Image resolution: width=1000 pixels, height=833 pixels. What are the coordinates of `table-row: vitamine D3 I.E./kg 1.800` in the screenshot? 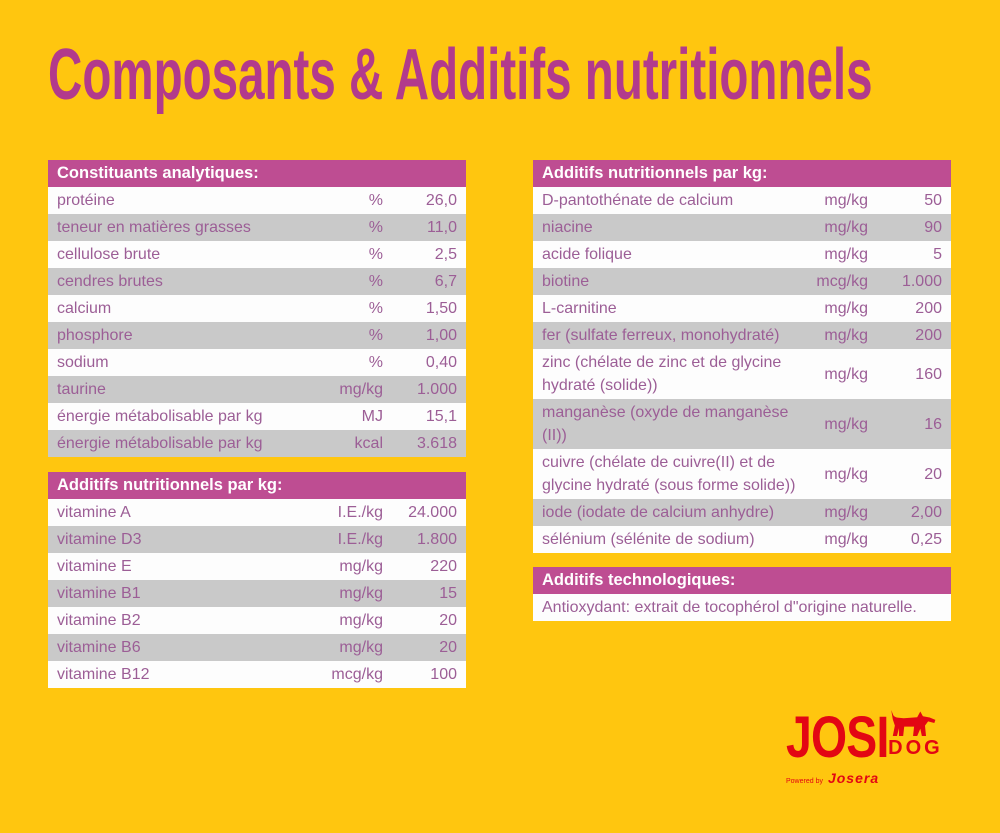 It's located at (257, 539).